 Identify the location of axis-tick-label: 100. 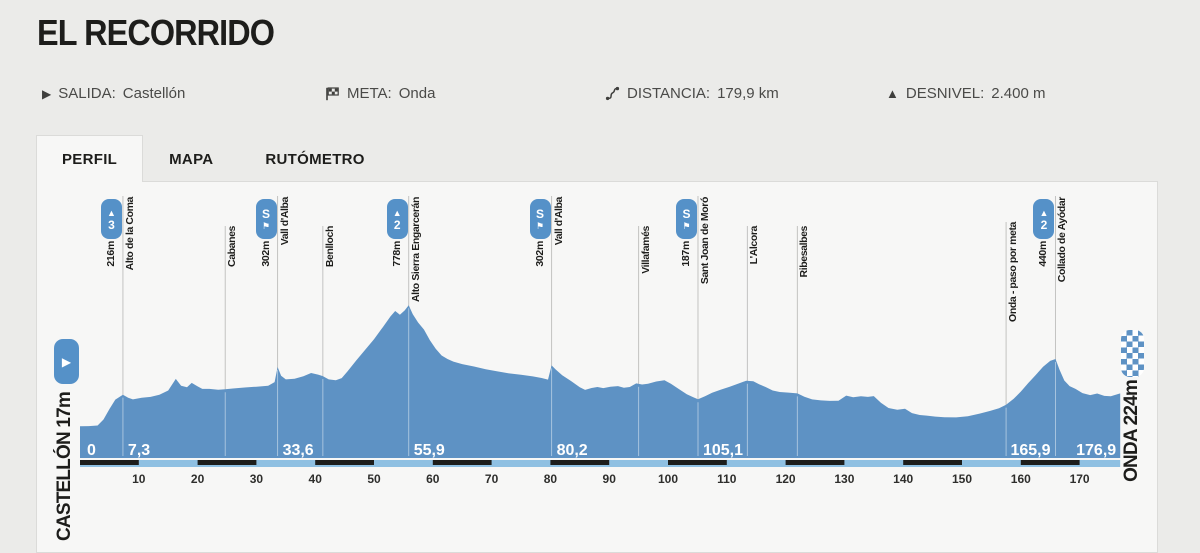
(668, 479).